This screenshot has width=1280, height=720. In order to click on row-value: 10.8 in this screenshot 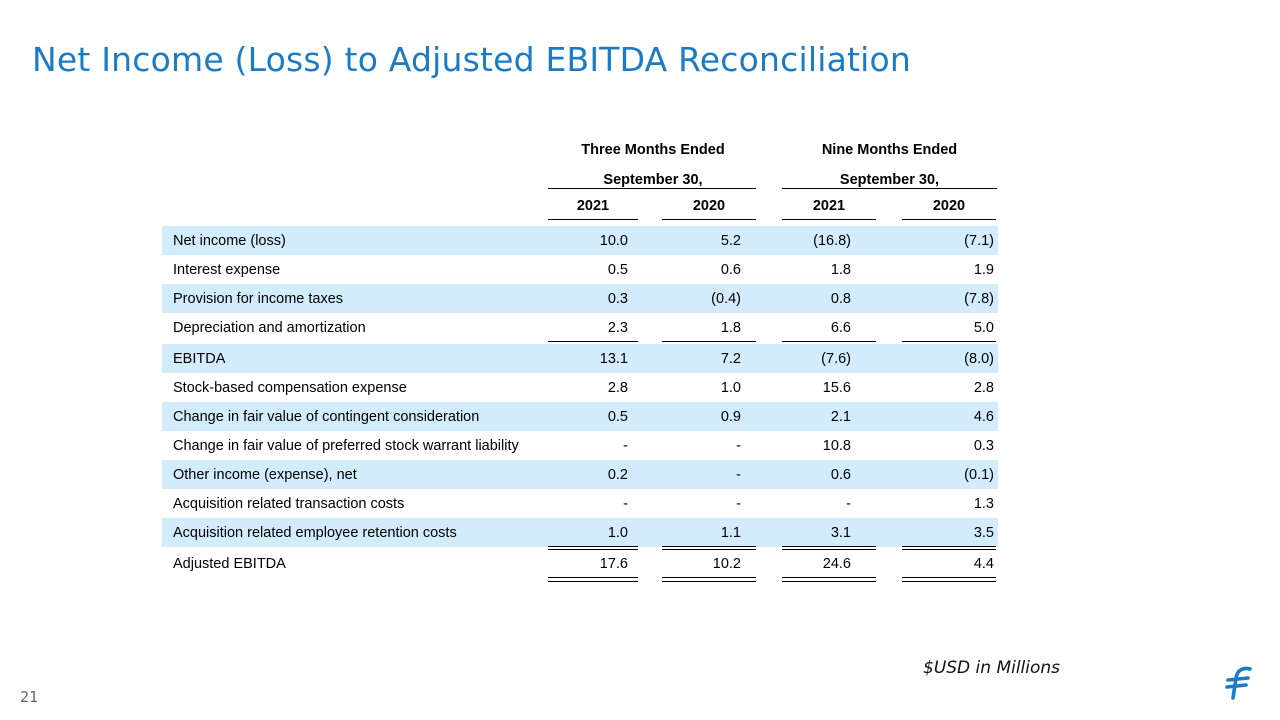, I will do `click(836, 446)`.